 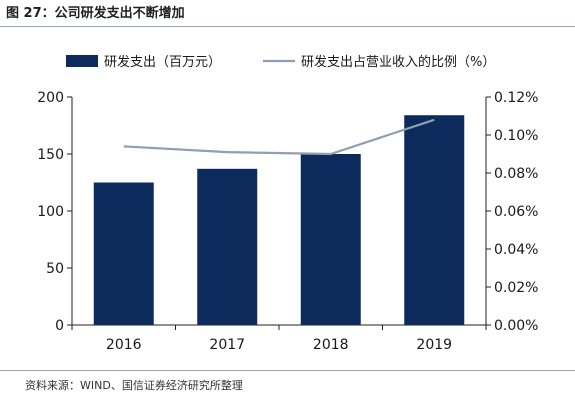 What do you see at coordinates (95, 13) in the screenshot?
I see `figure-title: 图 27：公司研发支出不断增加` at bounding box center [95, 13].